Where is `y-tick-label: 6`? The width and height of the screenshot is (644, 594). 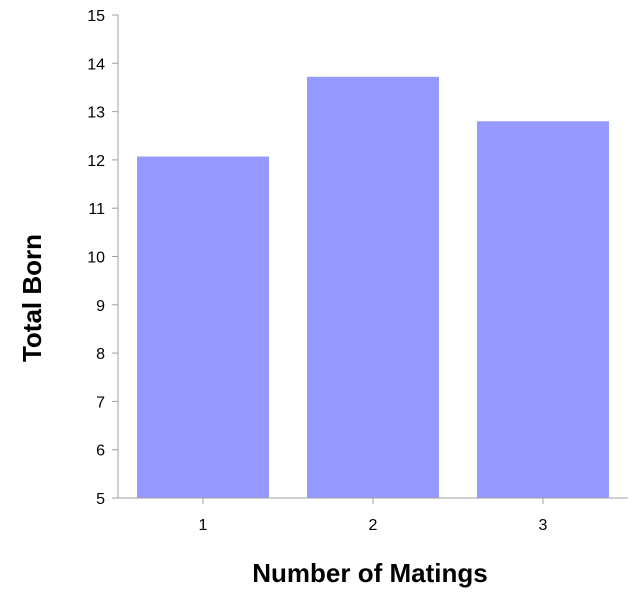
y-tick-label: 6 is located at coordinates (100, 451).